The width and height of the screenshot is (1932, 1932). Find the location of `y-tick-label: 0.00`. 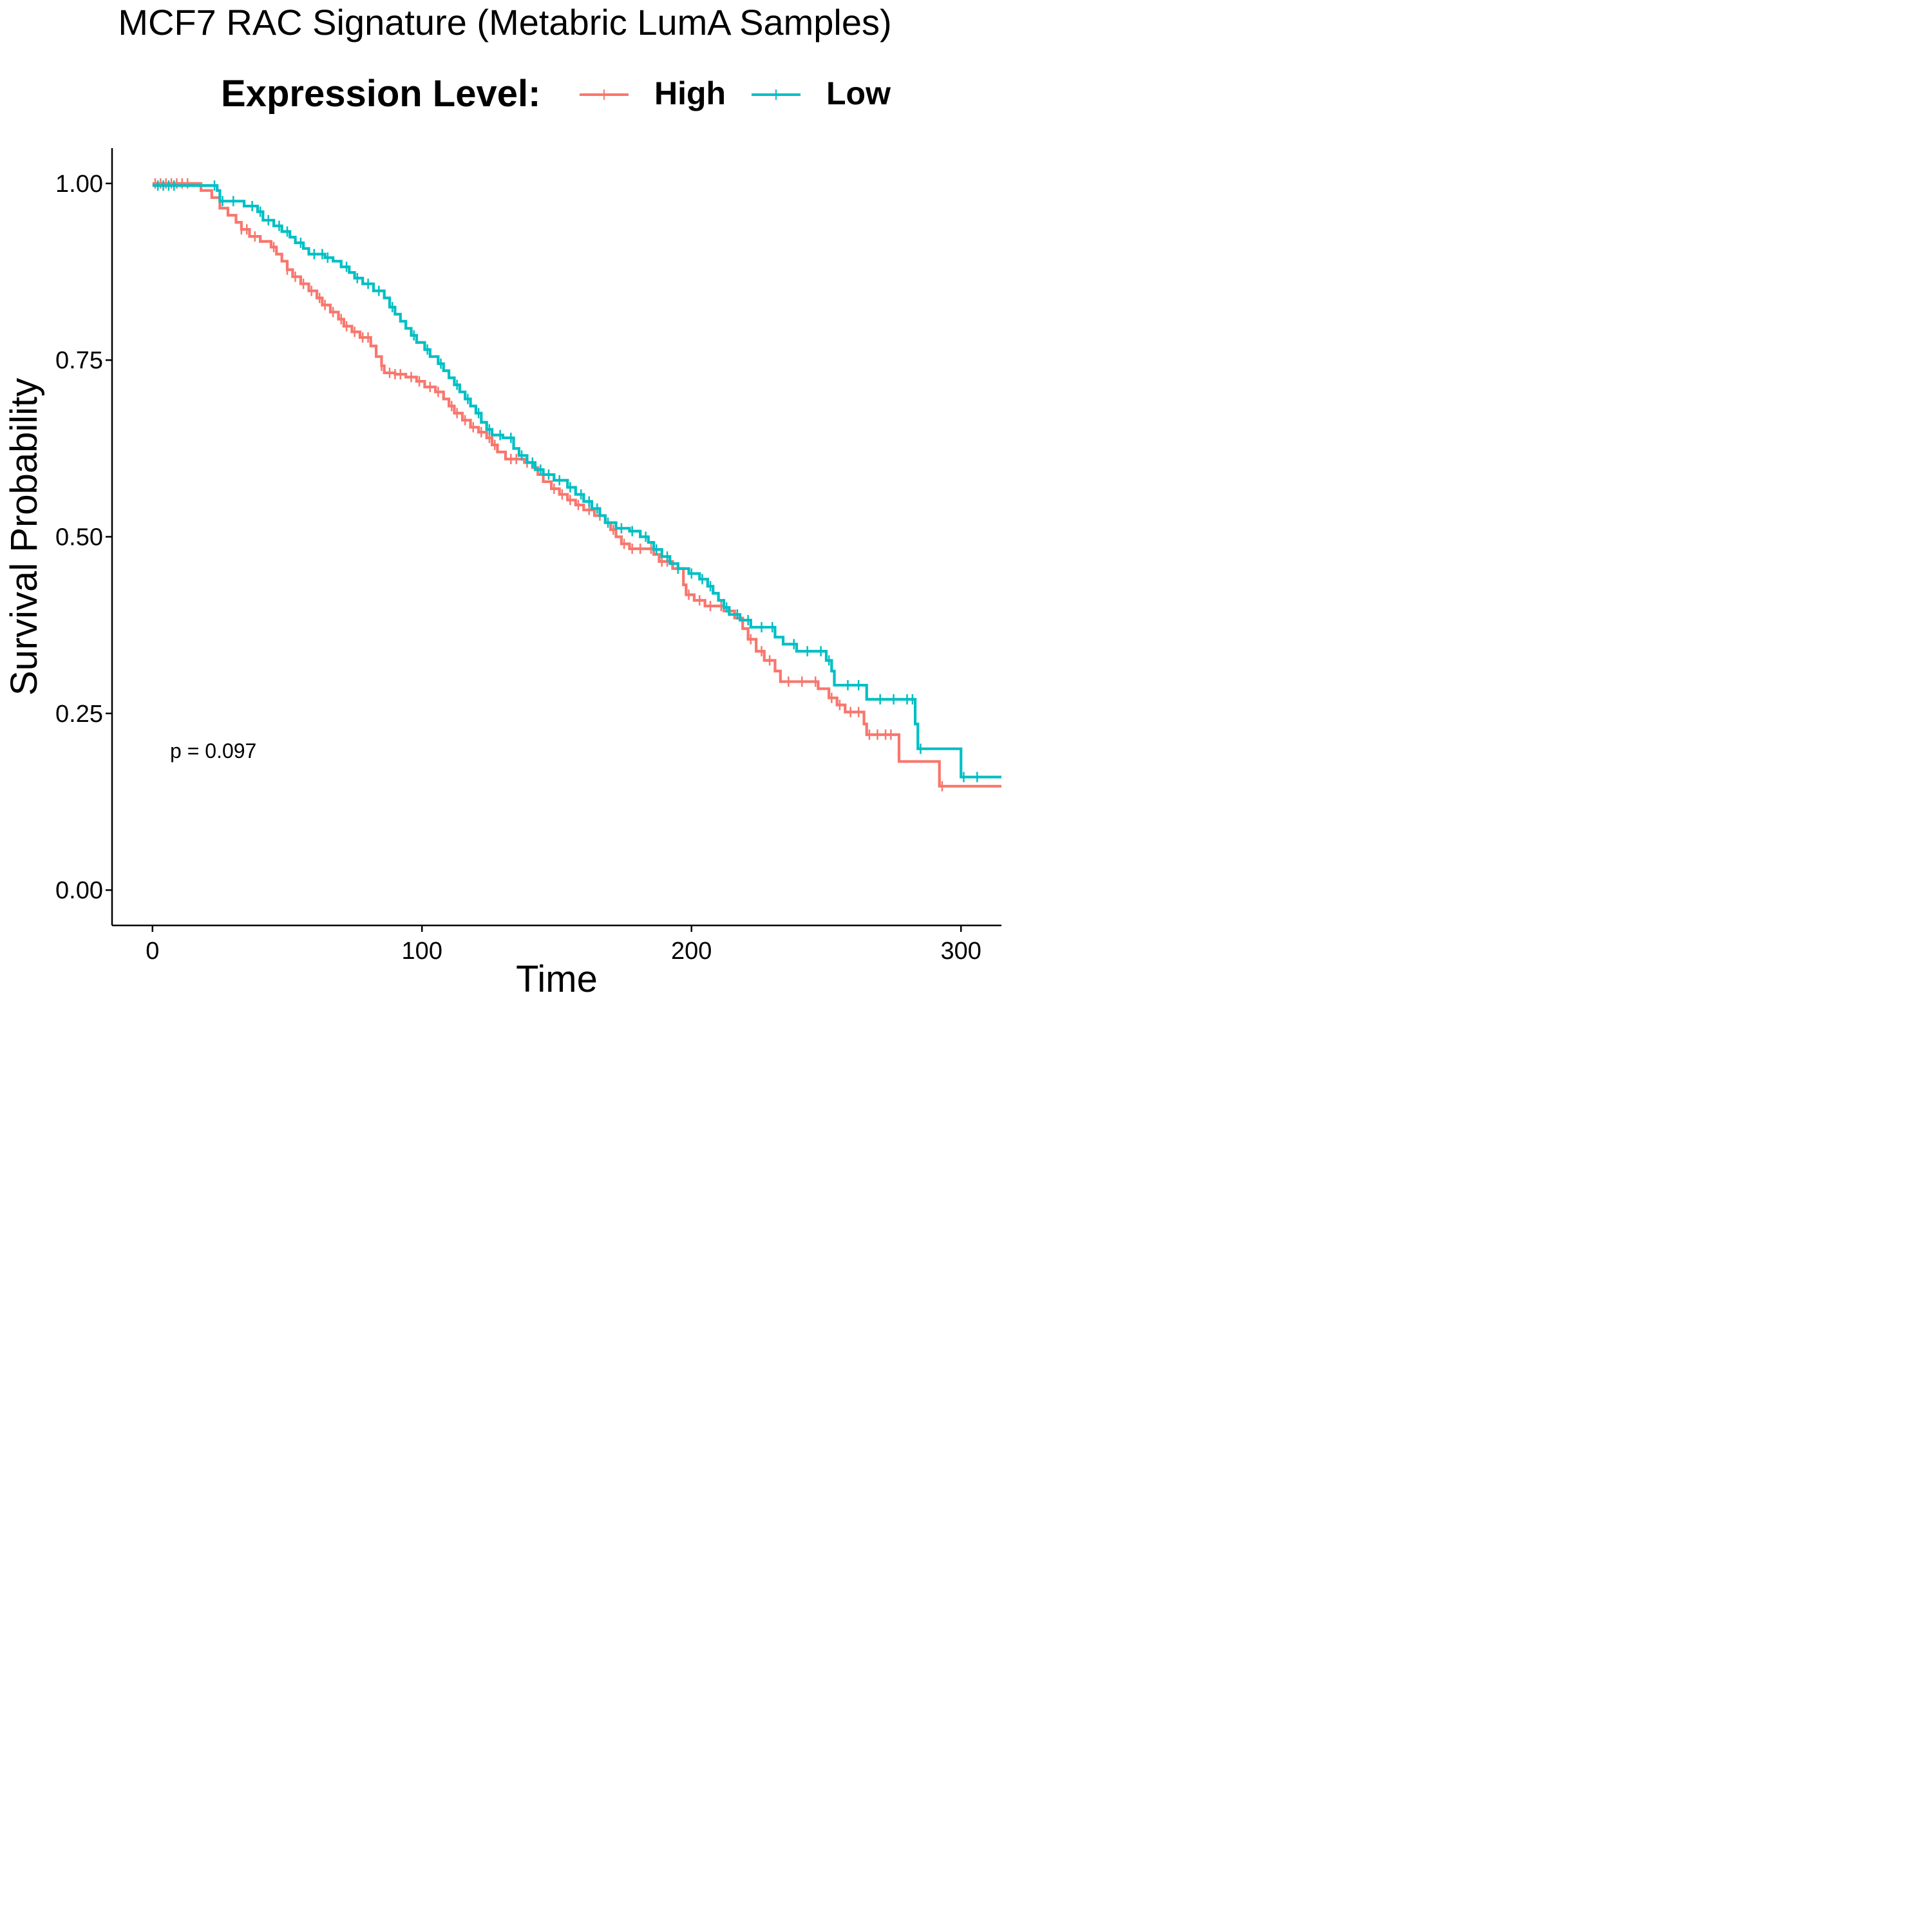

y-tick-label: 0.00 is located at coordinates (79, 890).